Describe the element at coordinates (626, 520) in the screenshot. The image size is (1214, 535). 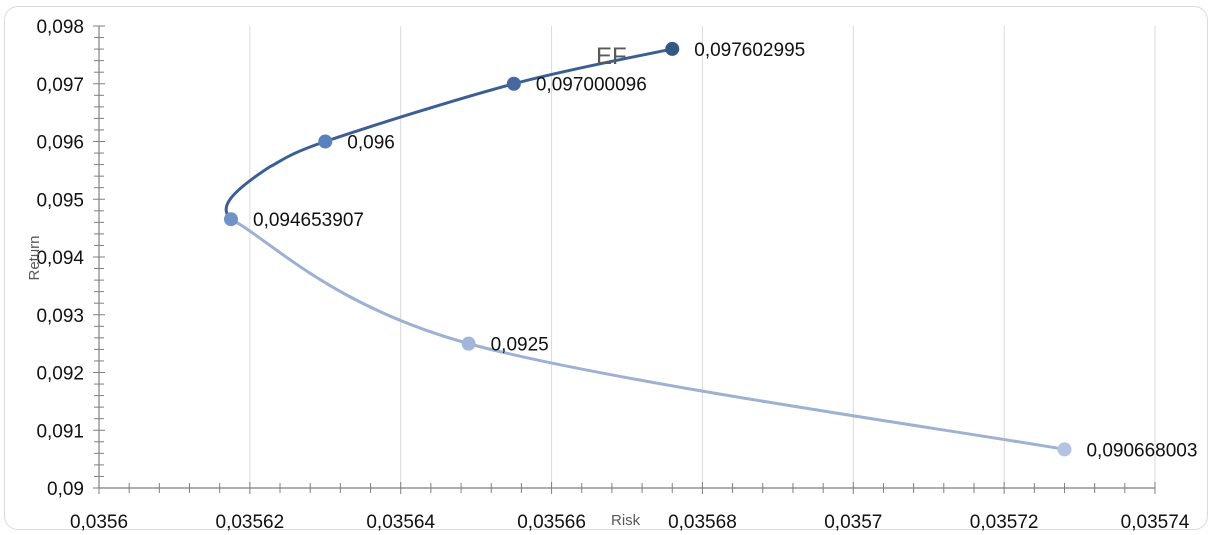
I see `x-axis-title: Risk` at that location.